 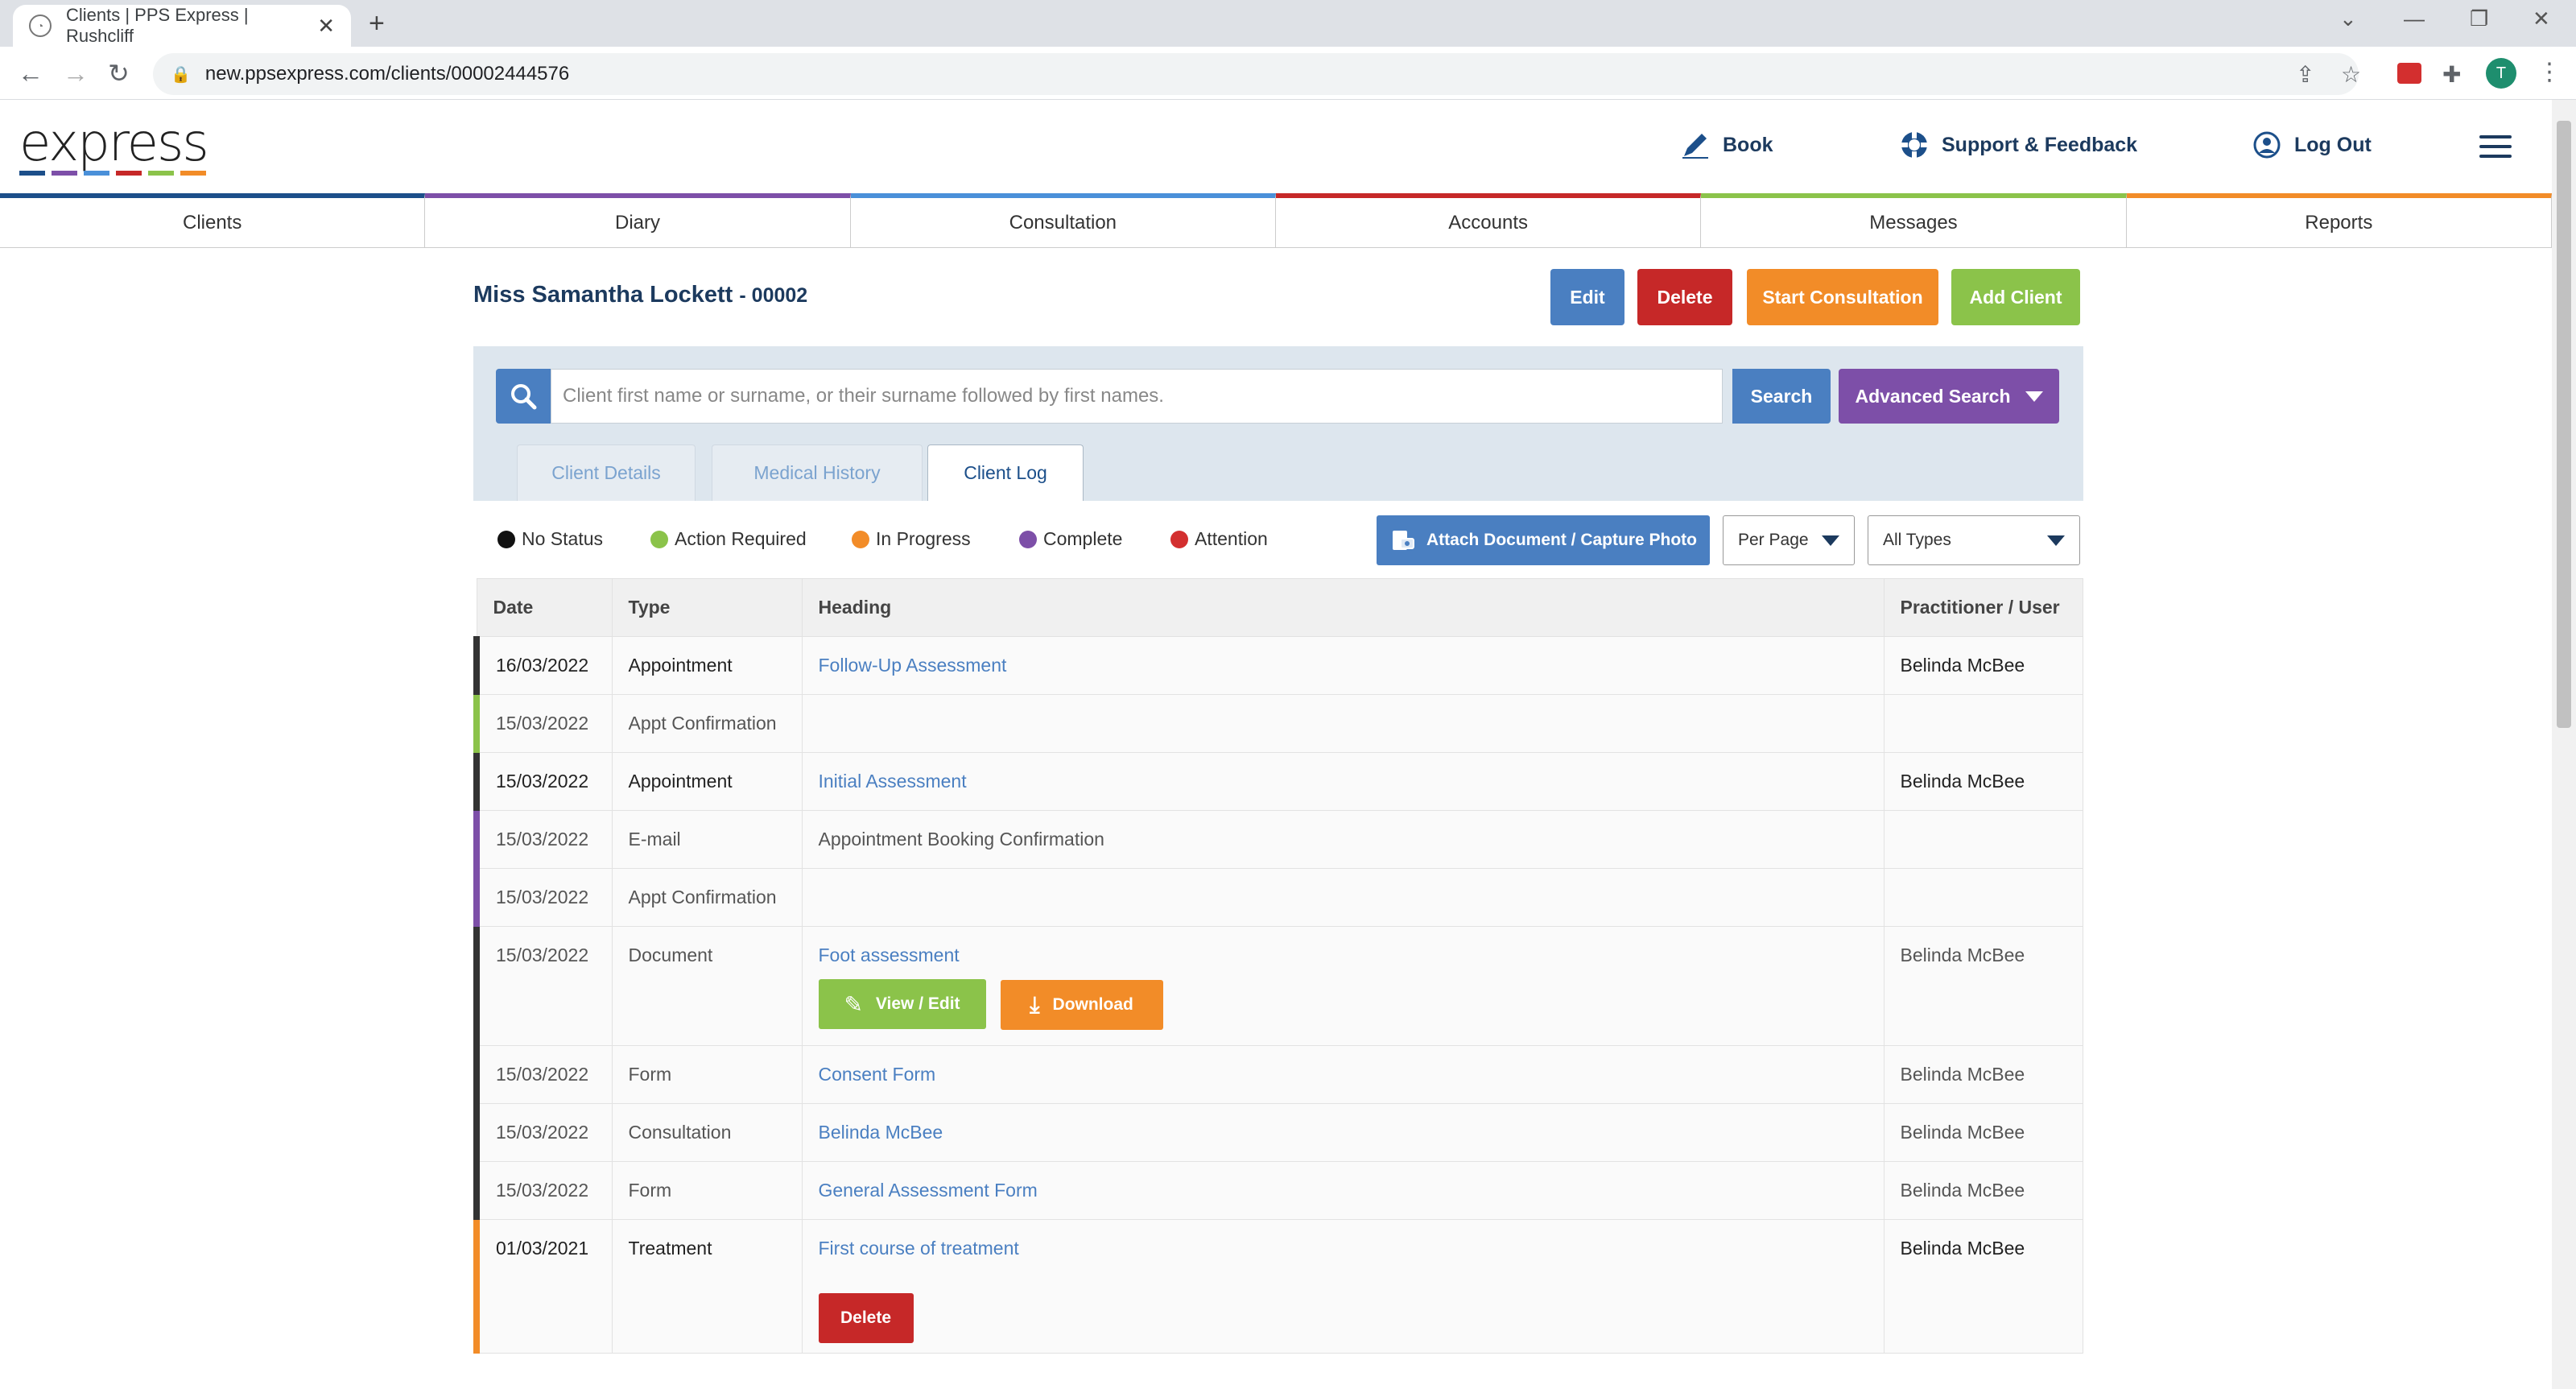 I want to click on delete-entry-button: Delete, so click(x=866, y=1318).